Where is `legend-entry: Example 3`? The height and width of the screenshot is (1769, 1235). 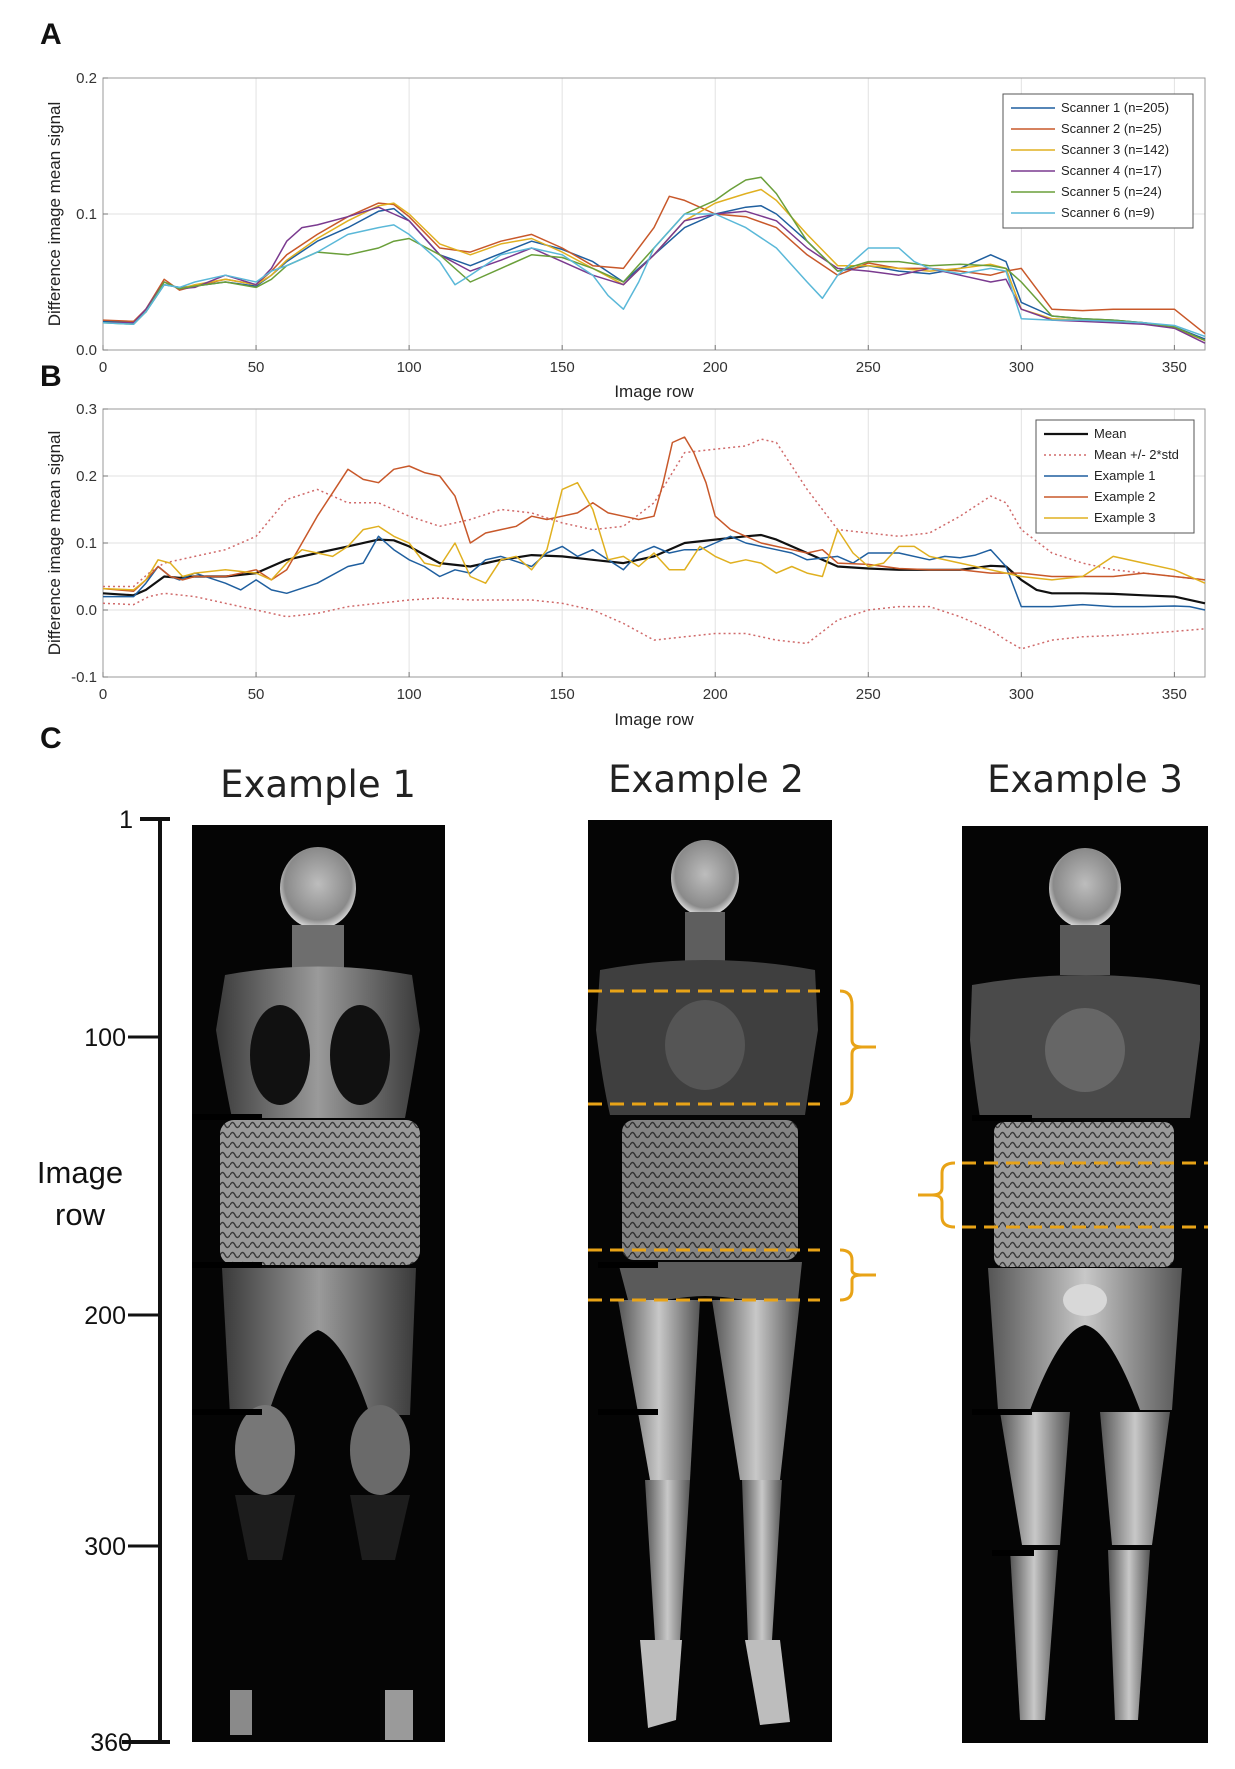
legend-entry: Example 3 is located at coordinates (1124, 517).